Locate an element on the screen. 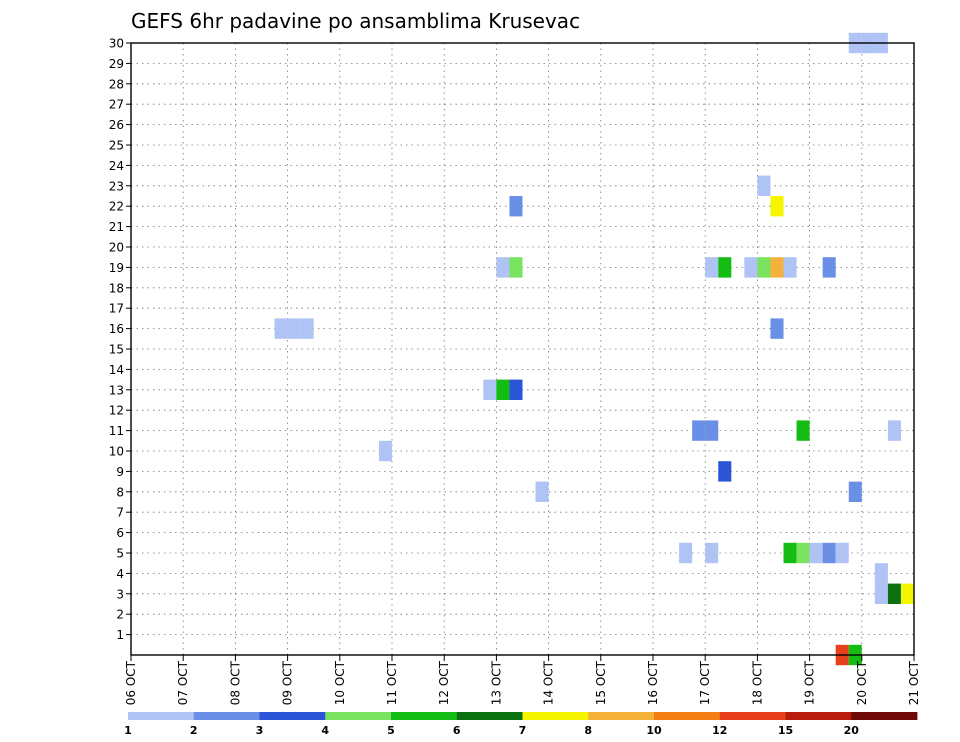 The height and width of the screenshot is (742, 960). y-tick-label: 28 is located at coordinates (116, 84).